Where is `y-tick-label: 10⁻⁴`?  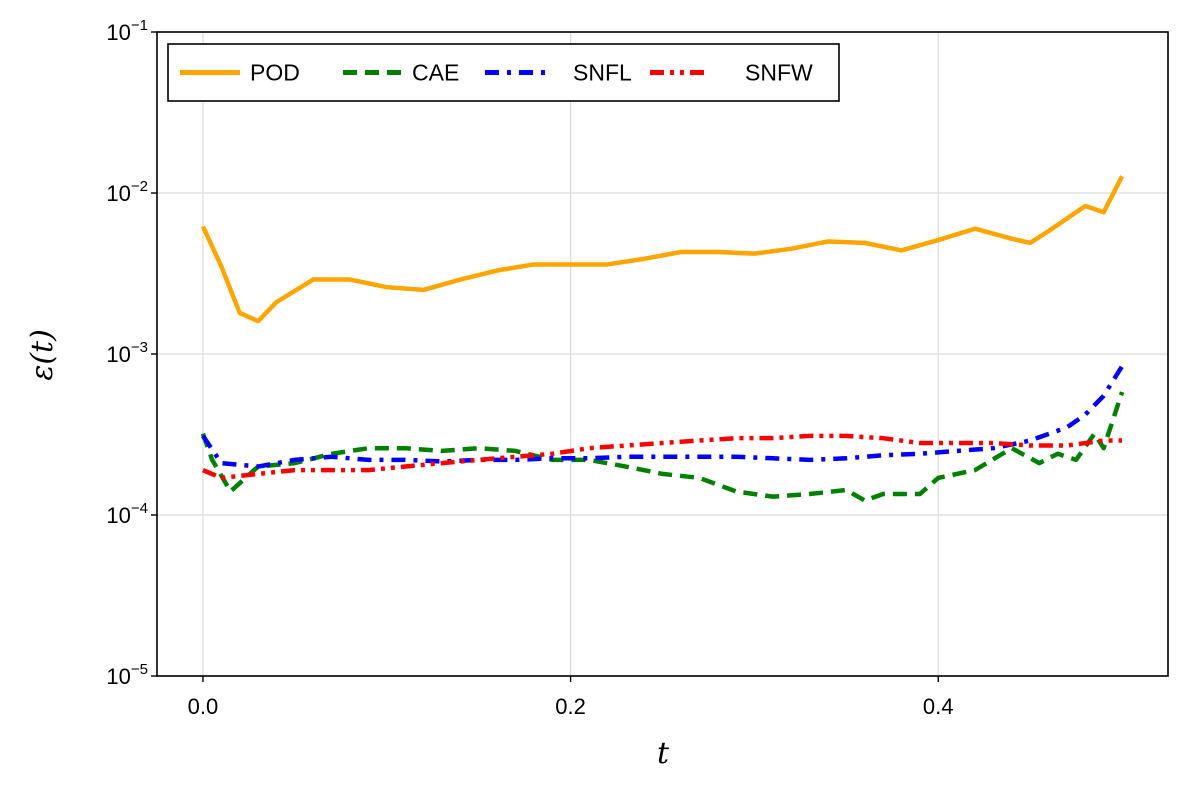
y-tick-label: 10⁻⁴ is located at coordinates (127, 514).